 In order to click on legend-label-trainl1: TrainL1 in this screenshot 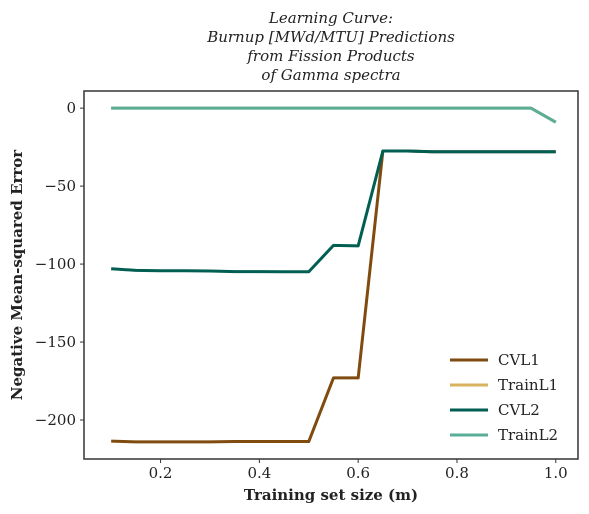, I will do `click(528, 385)`.